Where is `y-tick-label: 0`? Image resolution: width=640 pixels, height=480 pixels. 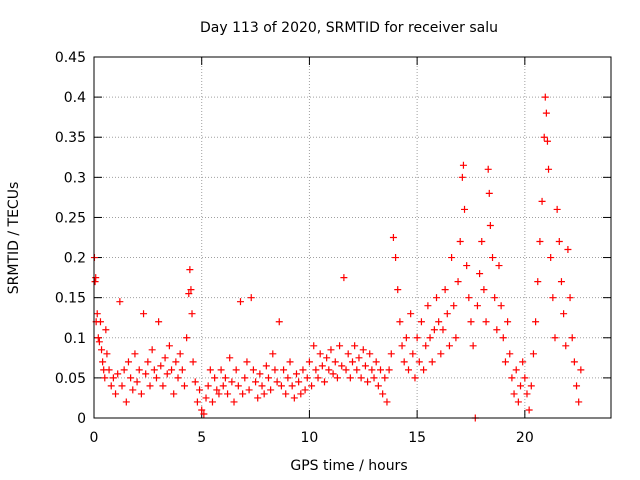
y-tick-label: 0 is located at coordinates (81, 419).